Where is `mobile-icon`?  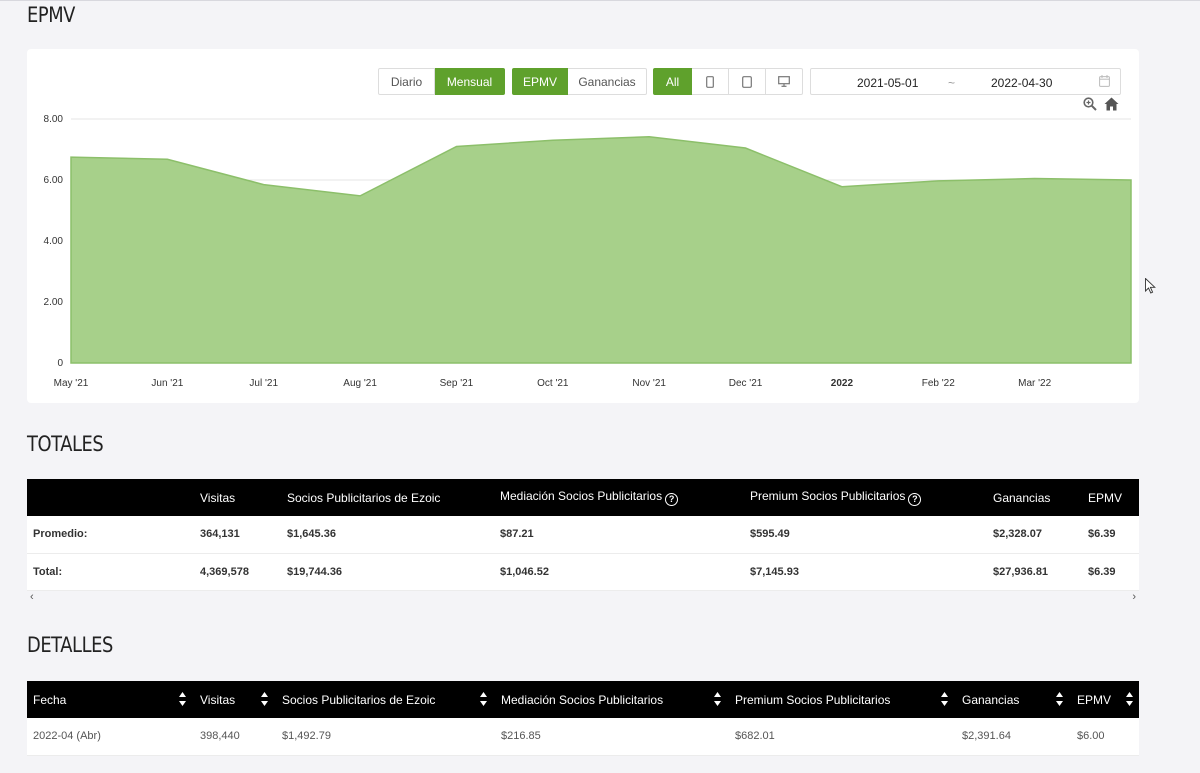
mobile-icon is located at coordinates (747, 81).